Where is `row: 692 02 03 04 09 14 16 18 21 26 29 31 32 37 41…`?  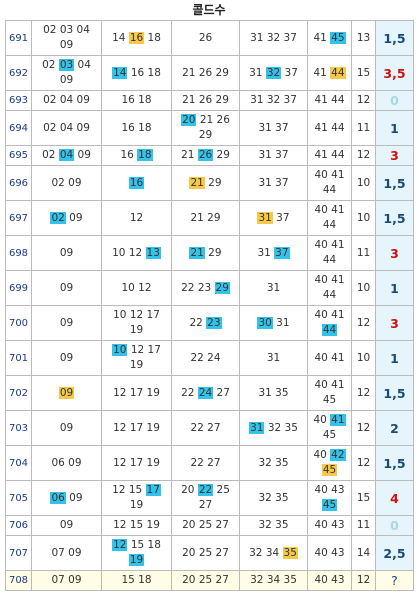 row: 692 02 03 04 09 14 16 18 21 26 29 31 32 37 41… is located at coordinates (209, 73).